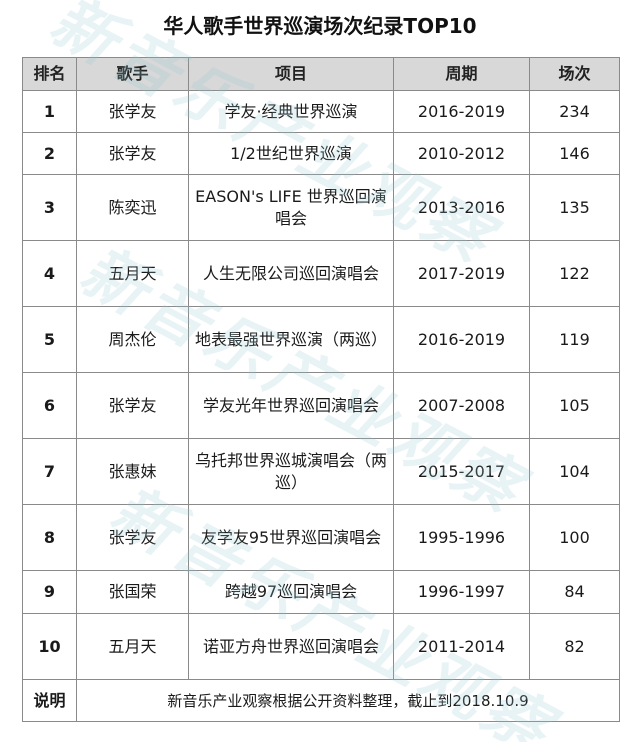 This screenshot has height=742, width=640. I want to click on rank-cell: 2, so click(49, 153).